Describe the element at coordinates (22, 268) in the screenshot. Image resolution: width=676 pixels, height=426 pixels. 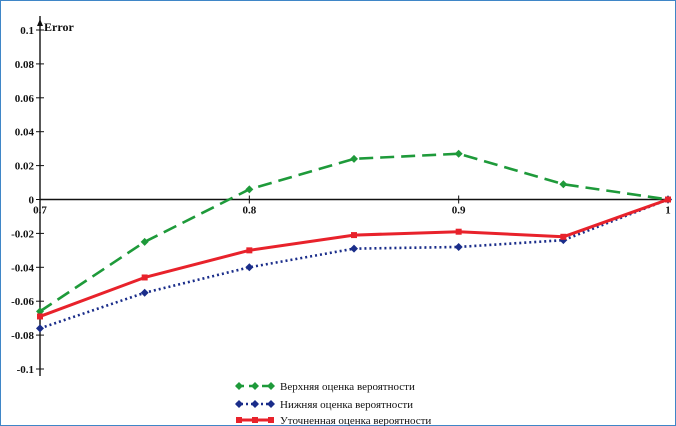
I see `y-tick-label: -0.04` at that location.